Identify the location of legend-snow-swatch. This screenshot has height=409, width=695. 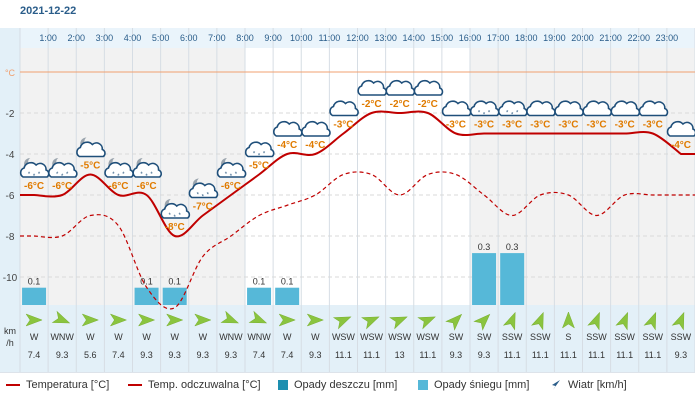
(423, 385).